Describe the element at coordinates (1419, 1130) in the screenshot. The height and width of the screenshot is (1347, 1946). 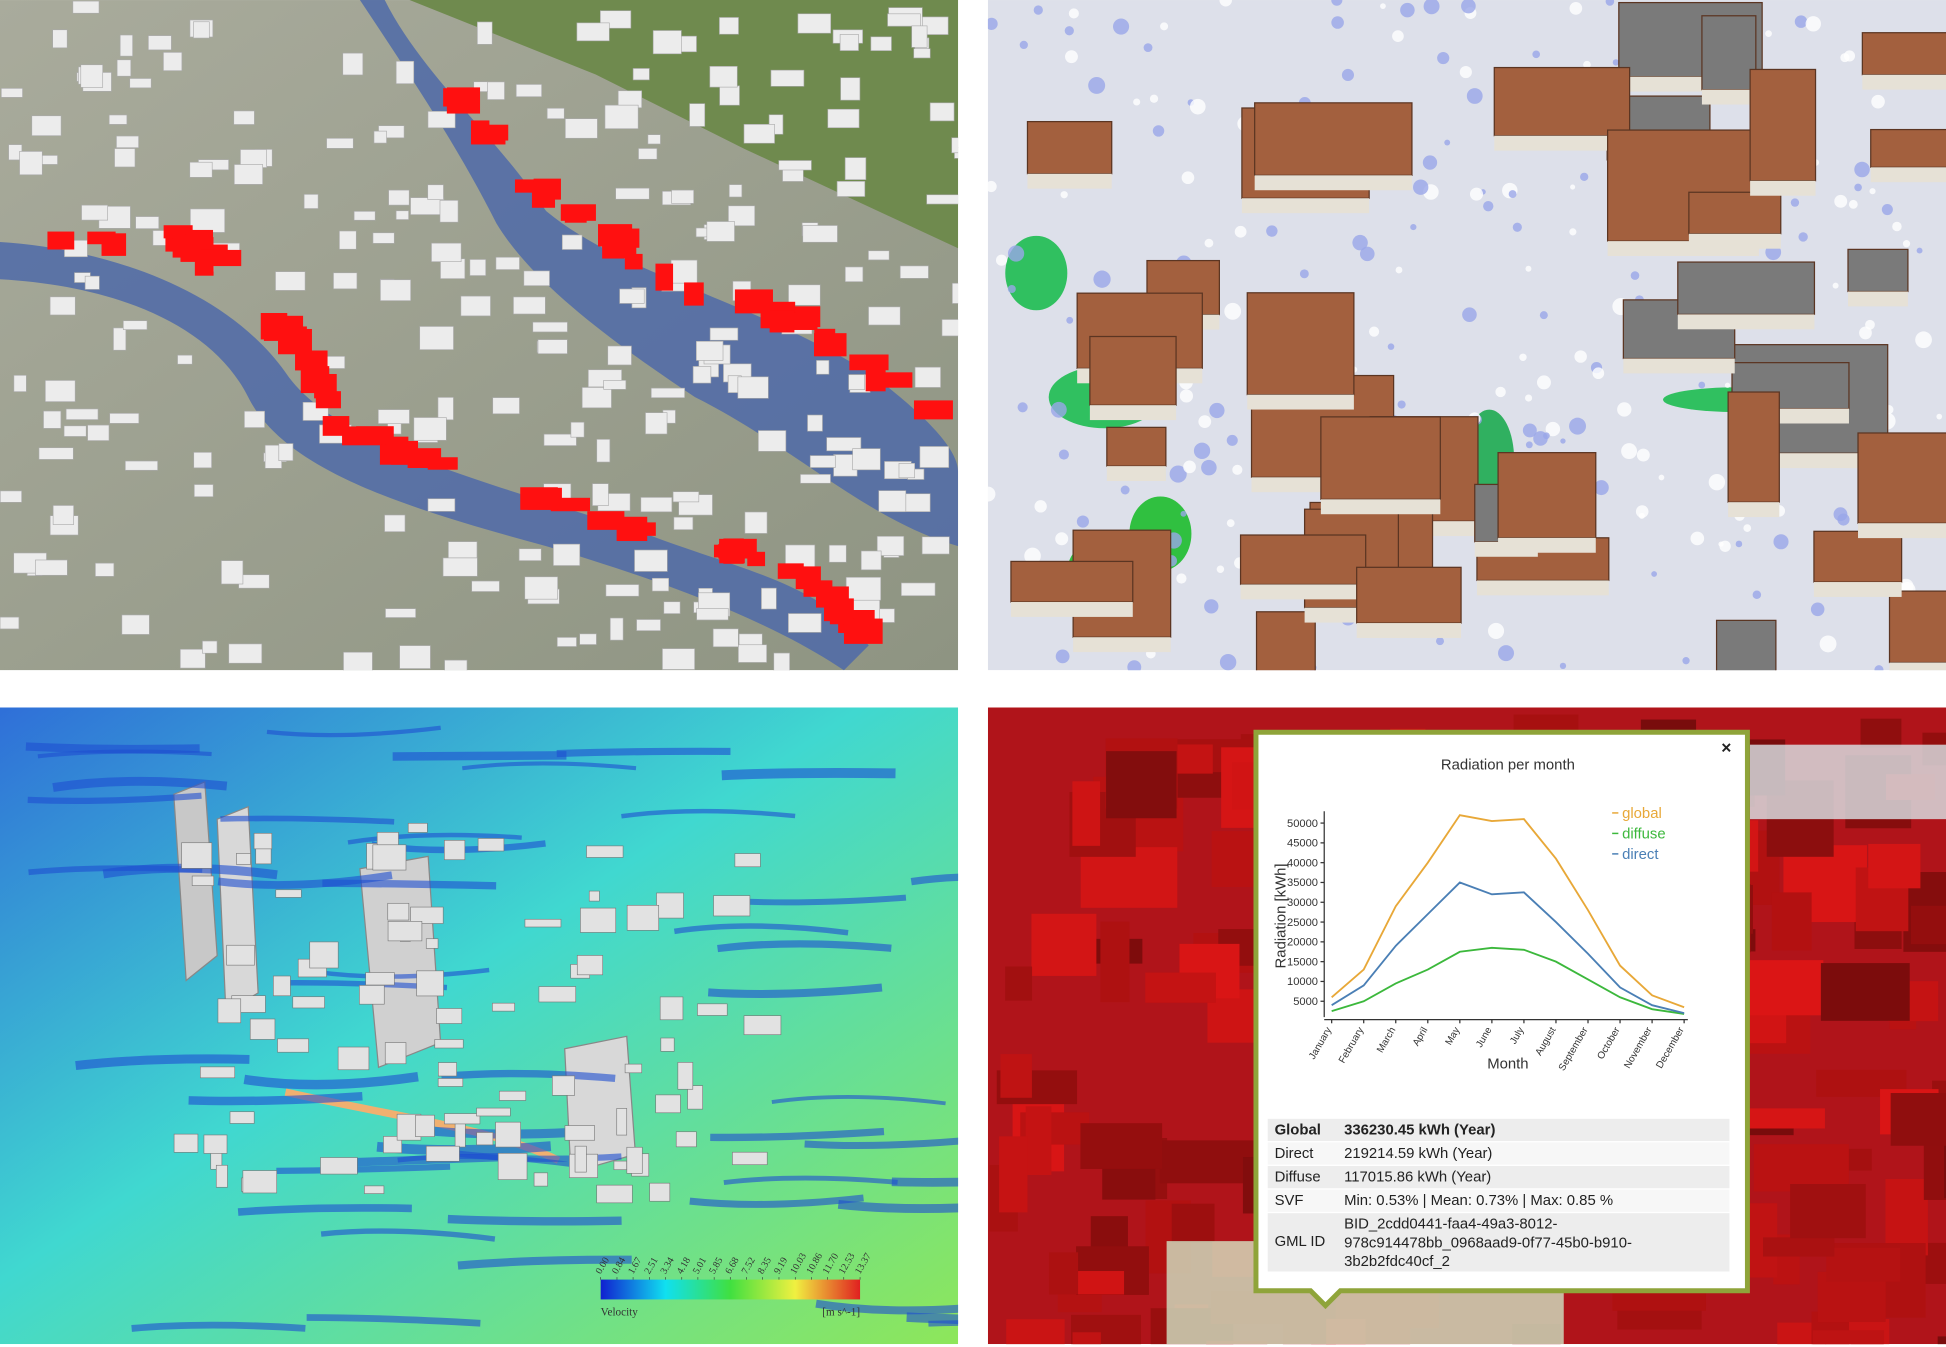
I see `row-value: 336230.45 kWh (Year)` at that location.